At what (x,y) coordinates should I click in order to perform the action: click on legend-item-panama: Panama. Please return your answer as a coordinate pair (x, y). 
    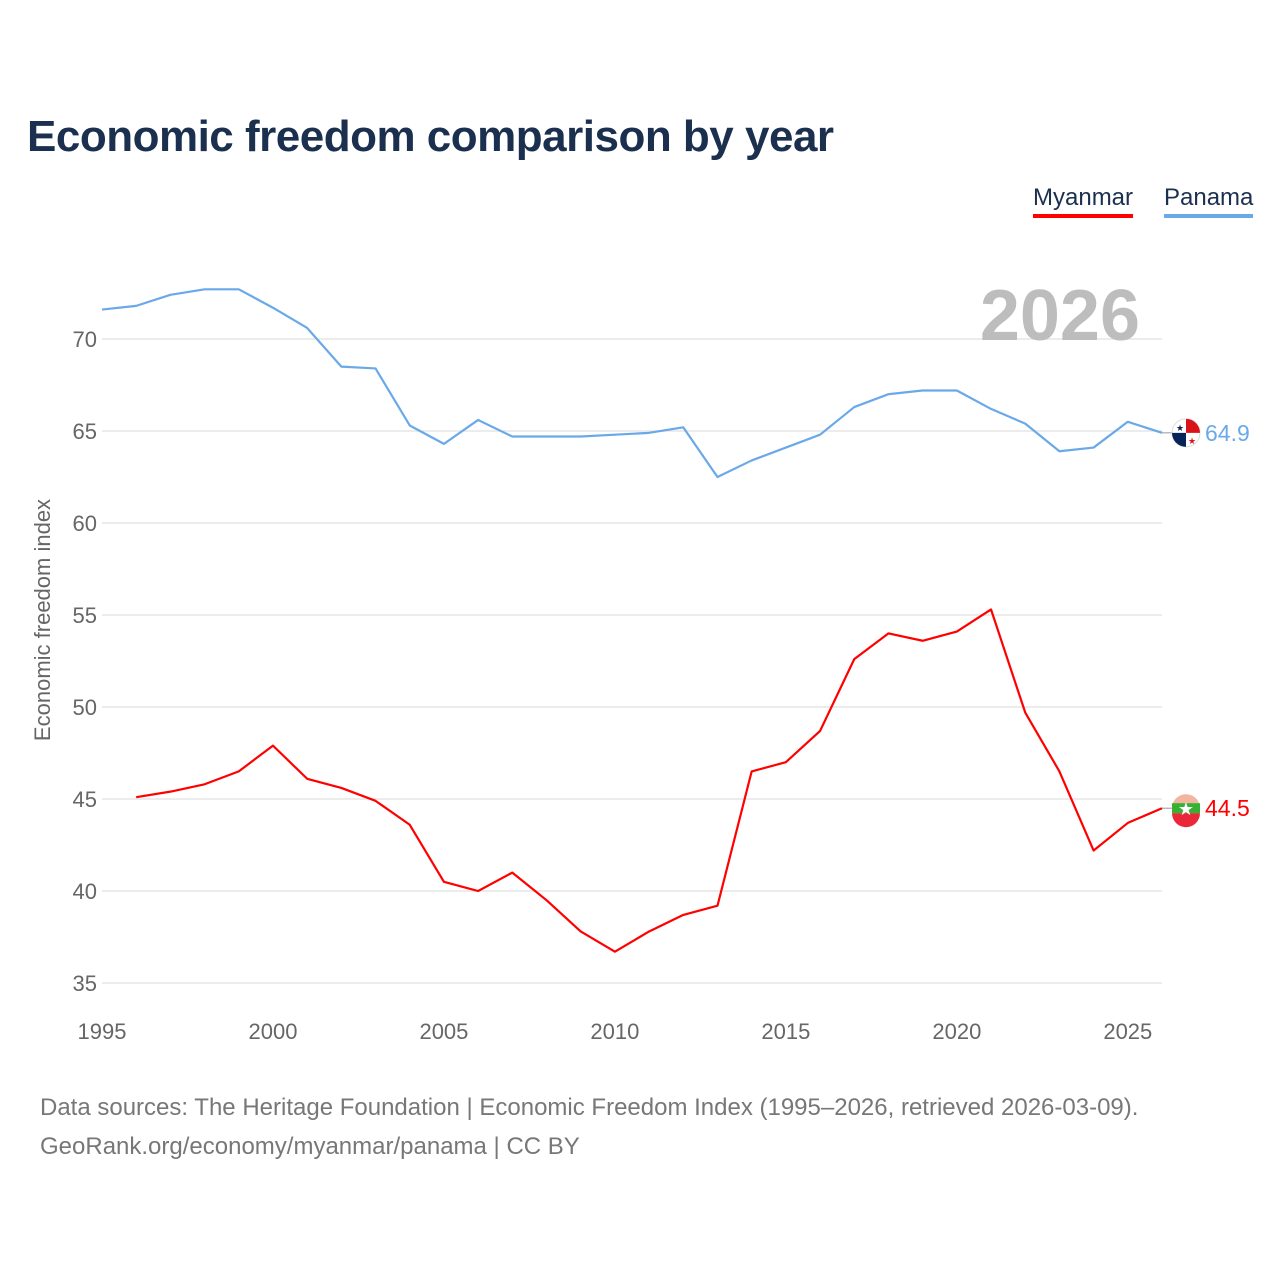
    Looking at the image, I should click on (1209, 201).